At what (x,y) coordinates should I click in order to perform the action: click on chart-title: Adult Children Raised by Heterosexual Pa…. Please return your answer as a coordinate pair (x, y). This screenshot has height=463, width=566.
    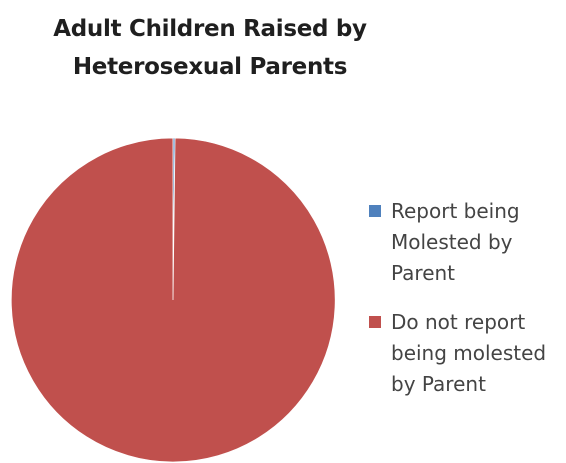
    Looking at the image, I should click on (210, 48).